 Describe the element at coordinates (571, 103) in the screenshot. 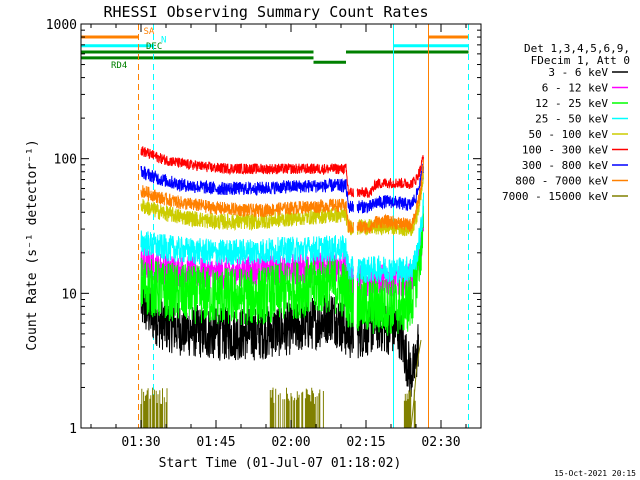

I see `legend-entry-label: 12 - 25 keV` at that location.